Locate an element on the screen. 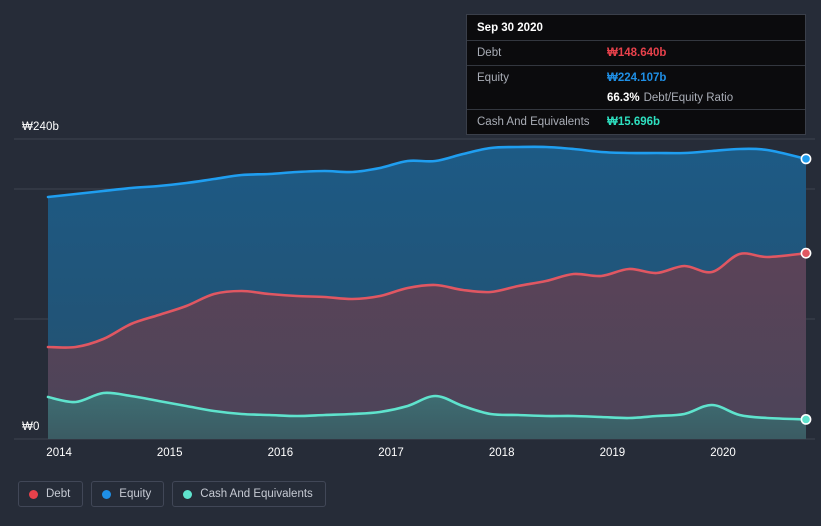 The image size is (821, 526). legend-item-equity: Equity is located at coordinates (128, 494).